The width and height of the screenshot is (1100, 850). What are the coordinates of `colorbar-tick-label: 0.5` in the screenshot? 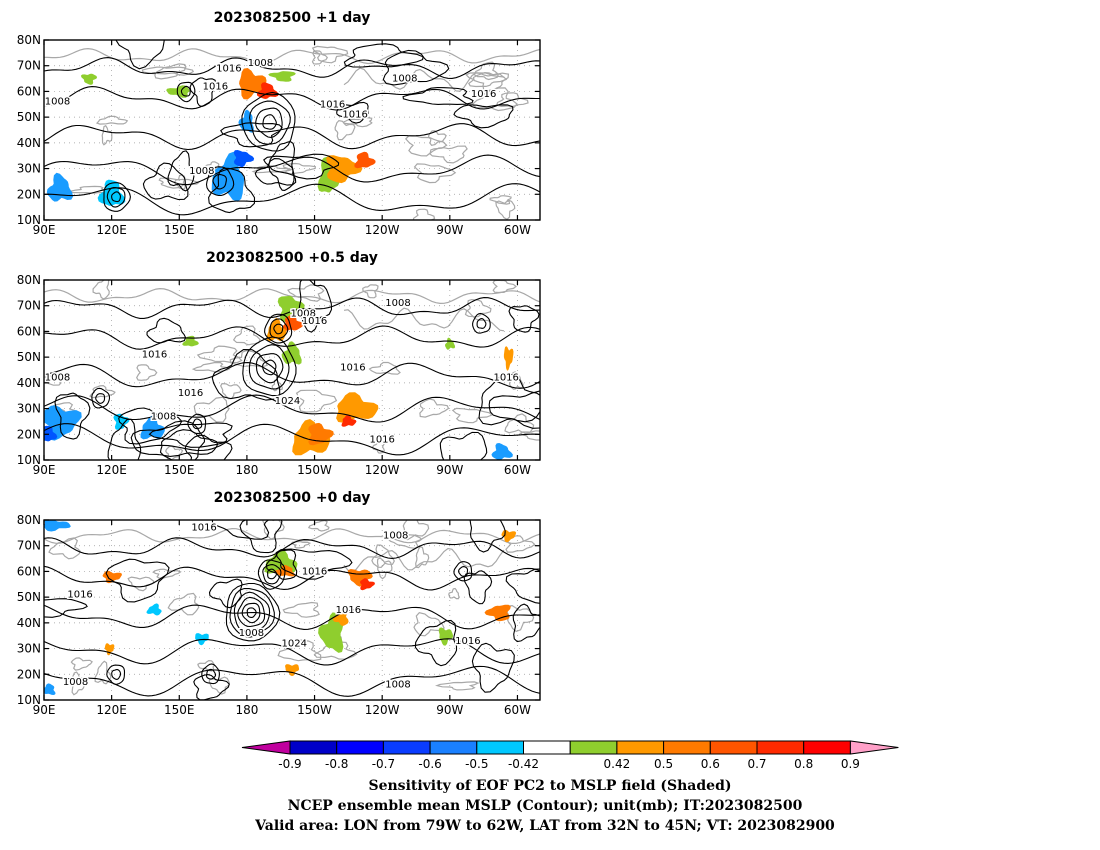 It's located at (663, 764).